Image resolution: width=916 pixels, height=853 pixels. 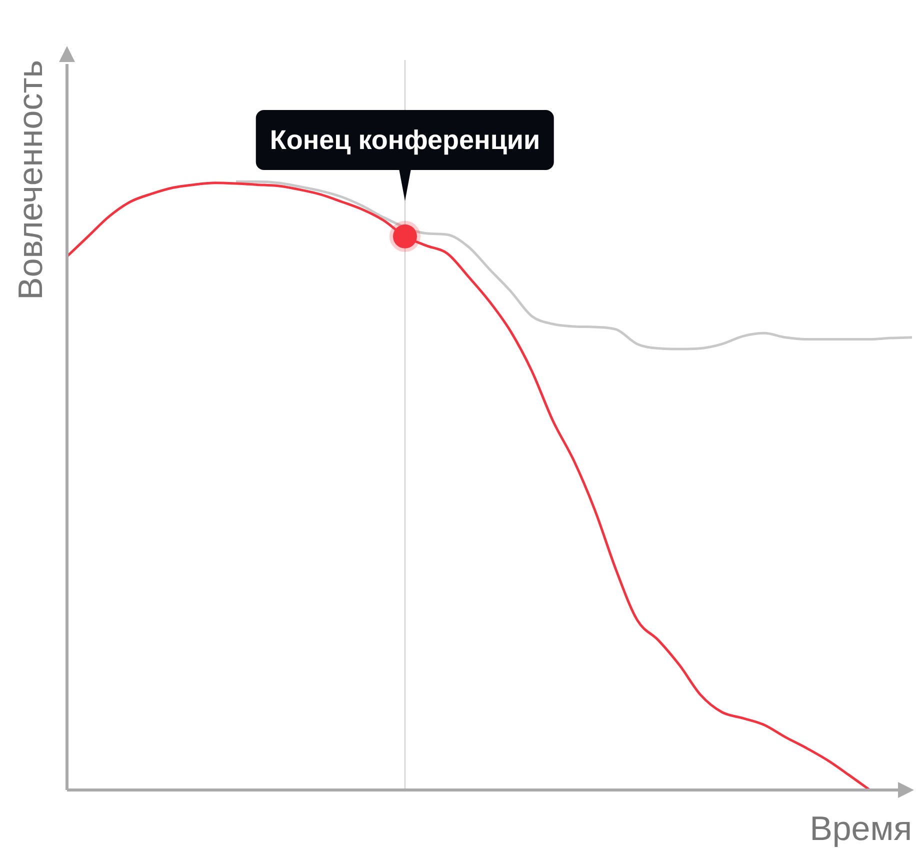 What do you see at coordinates (31, 180) in the screenshot?
I see `y-axis-title: Вовлеченность` at bounding box center [31, 180].